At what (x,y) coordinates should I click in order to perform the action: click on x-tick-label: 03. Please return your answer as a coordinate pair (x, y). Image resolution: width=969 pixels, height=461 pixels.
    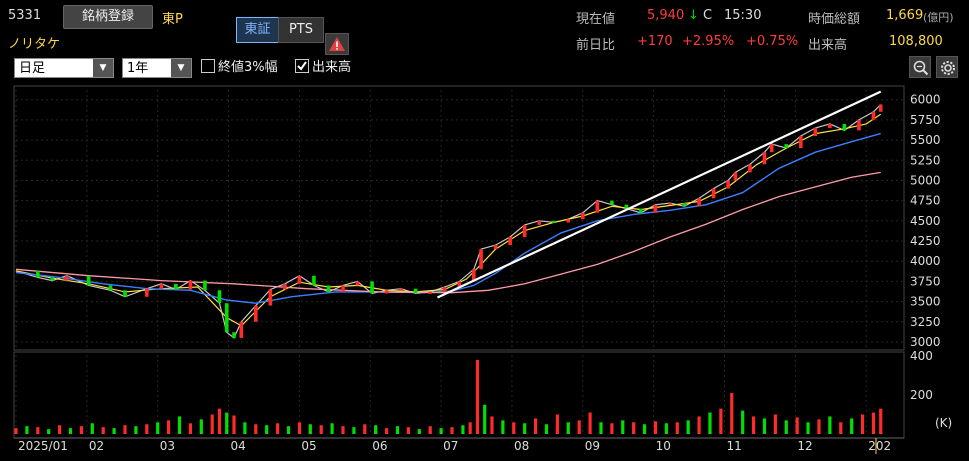
    Looking at the image, I should click on (167, 446).